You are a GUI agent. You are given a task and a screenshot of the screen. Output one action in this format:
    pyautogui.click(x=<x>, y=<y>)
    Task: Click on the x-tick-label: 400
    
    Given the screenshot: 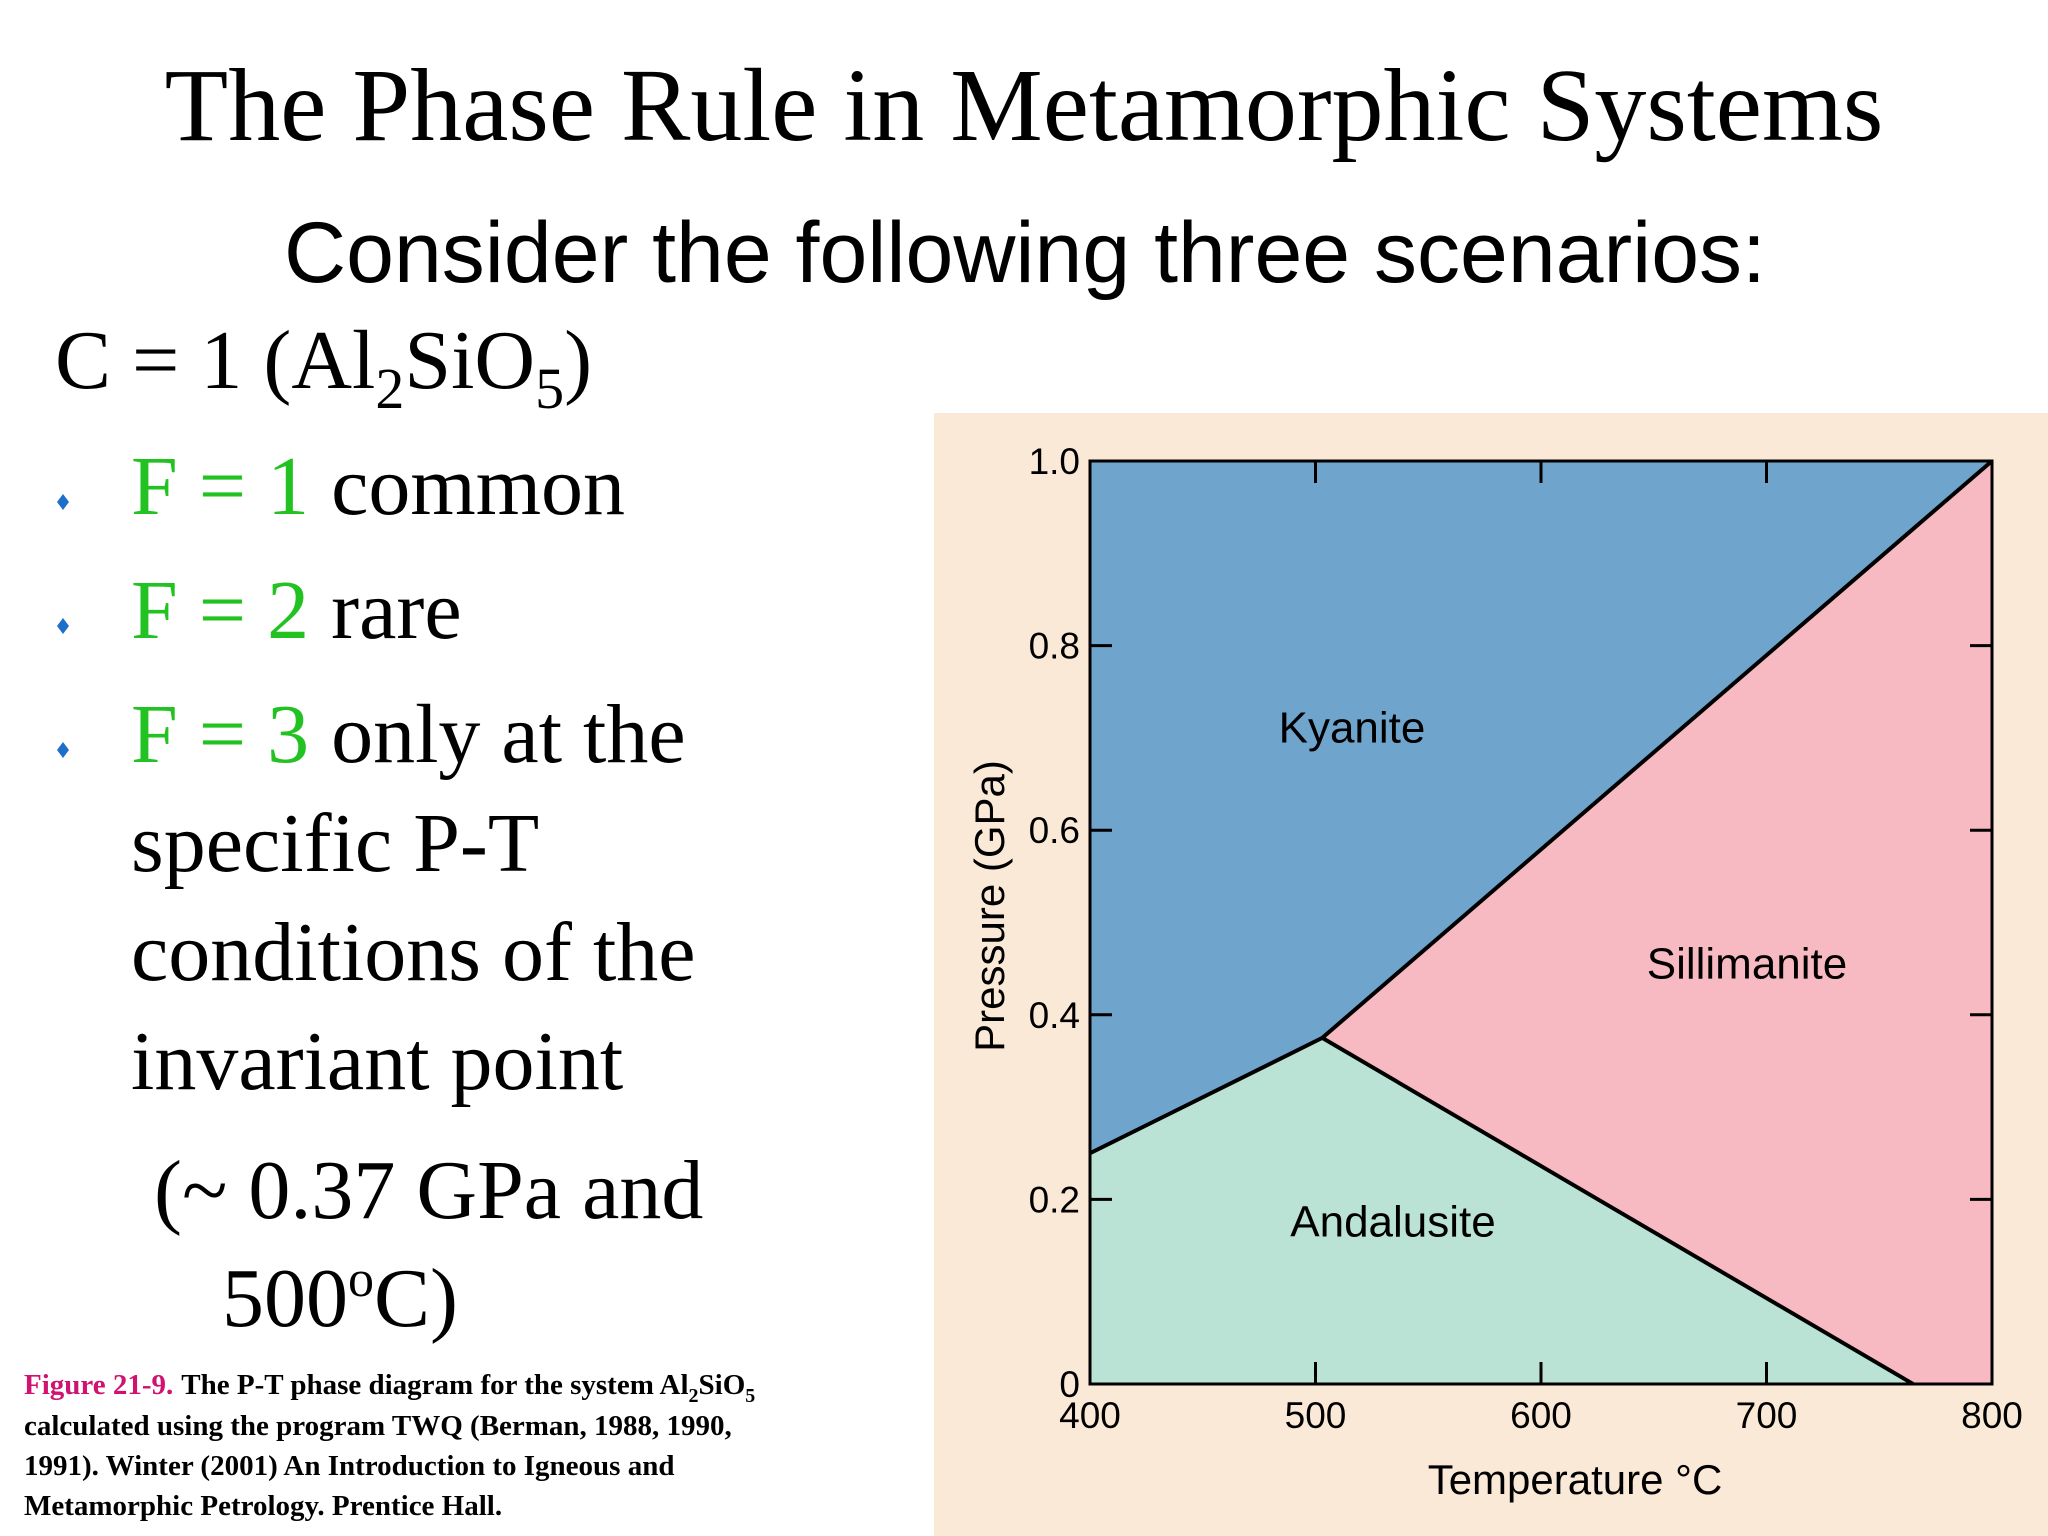 What is the action you would take?
    pyautogui.click(x=1090, y=1415)
    